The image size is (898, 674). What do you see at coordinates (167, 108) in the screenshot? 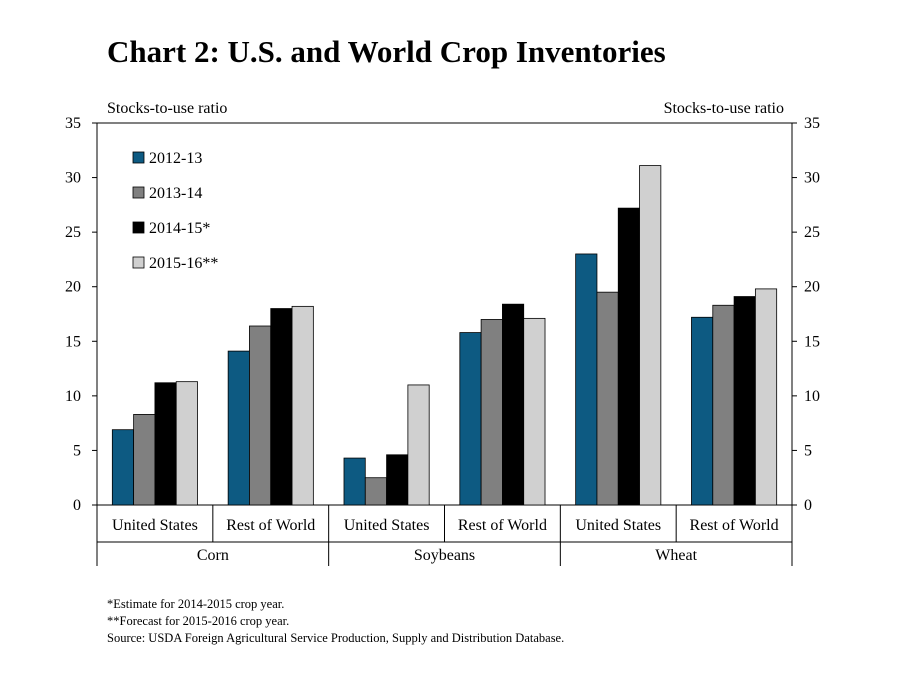
I see `y-axis-title-left: Stocks-to-use ratio` at bounding box center [167, 108].